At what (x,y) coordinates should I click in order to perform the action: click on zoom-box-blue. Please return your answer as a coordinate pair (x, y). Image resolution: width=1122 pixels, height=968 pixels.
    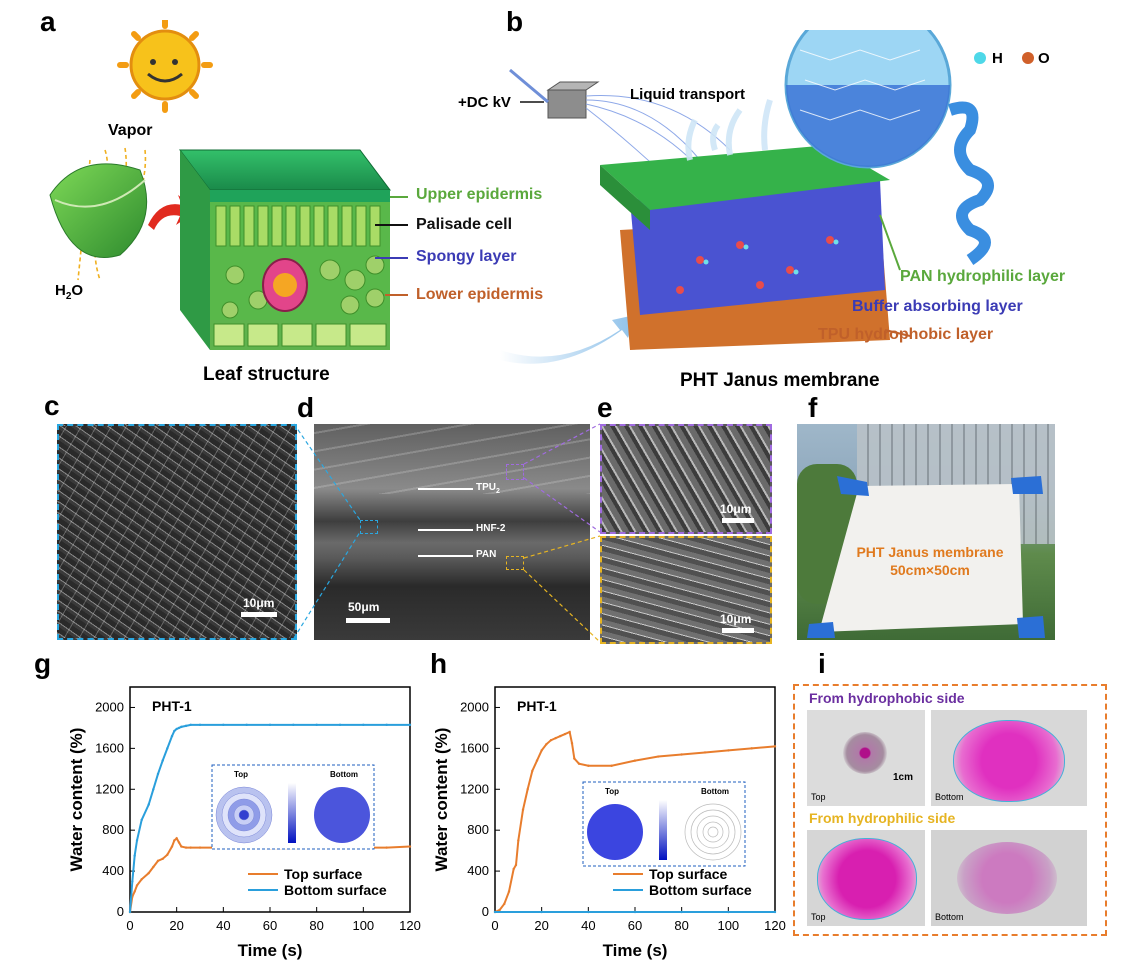
    Looking at the image, I should click on (369, 527).